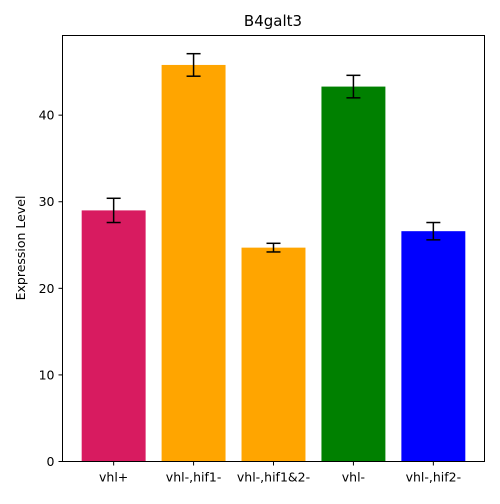  Describe the element at coordinates (47, 374) in the screenshot. I see `y-tick-label-1: 10` at that location.